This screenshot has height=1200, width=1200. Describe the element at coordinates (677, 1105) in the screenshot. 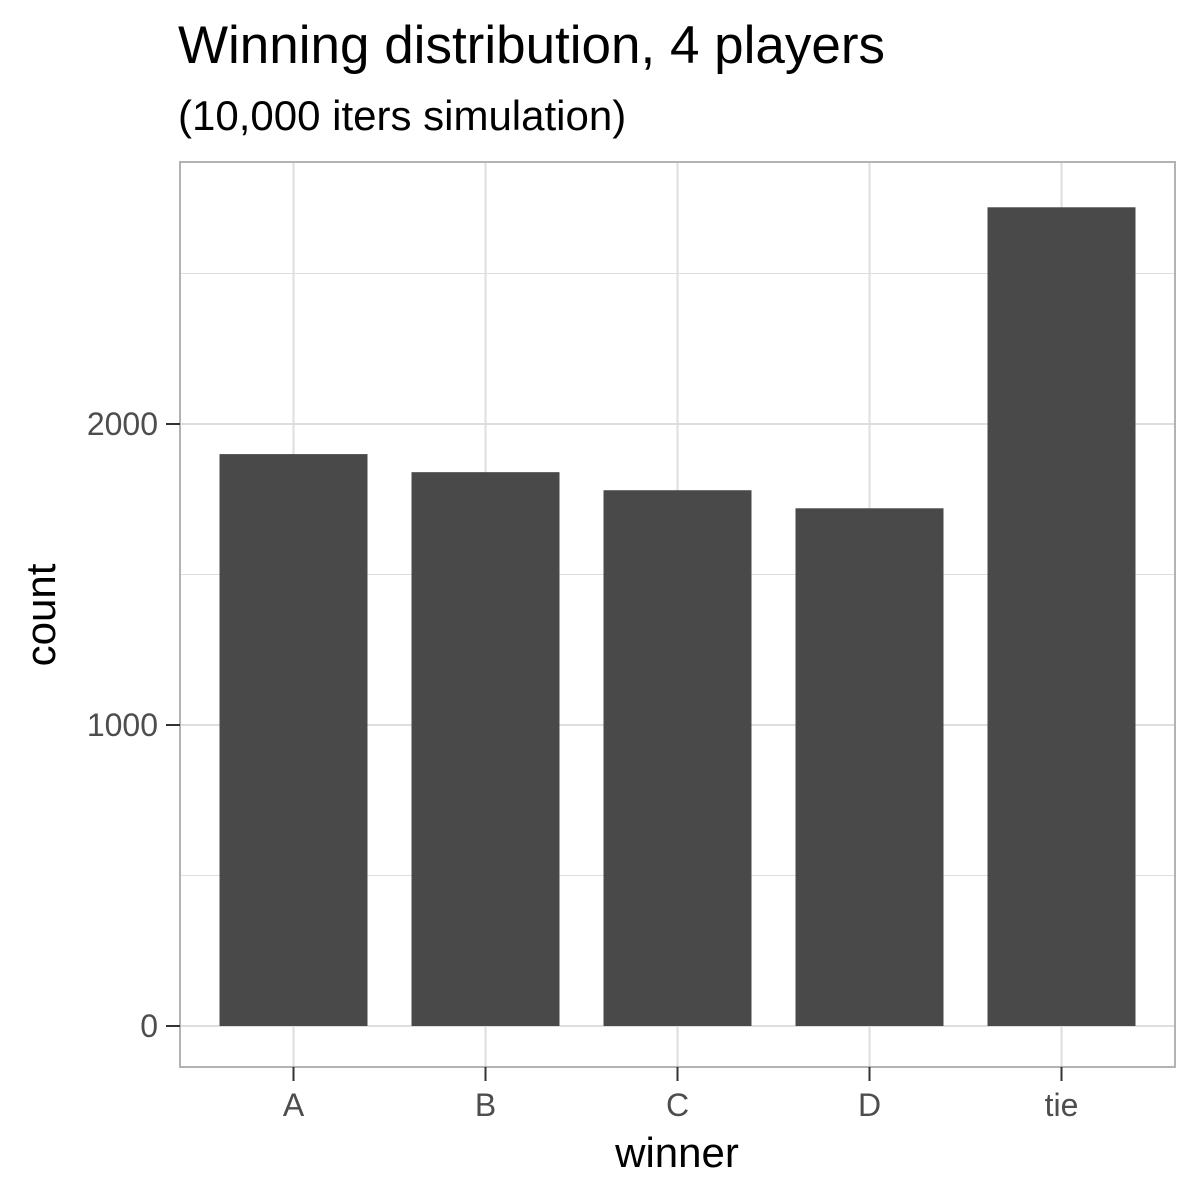

I see `x-tick-label: C` at that location.